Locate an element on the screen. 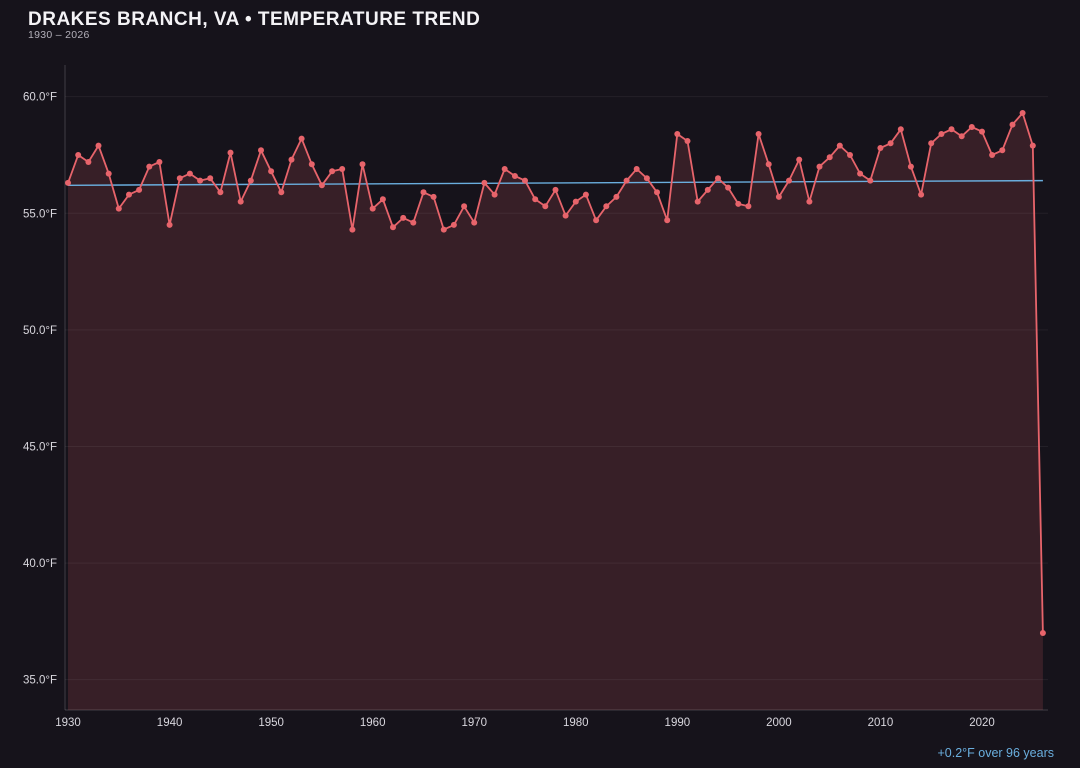 This screenshot has height=768, width=1080. y-tick-label: 60.0°F is located at coordinates (40, 98).